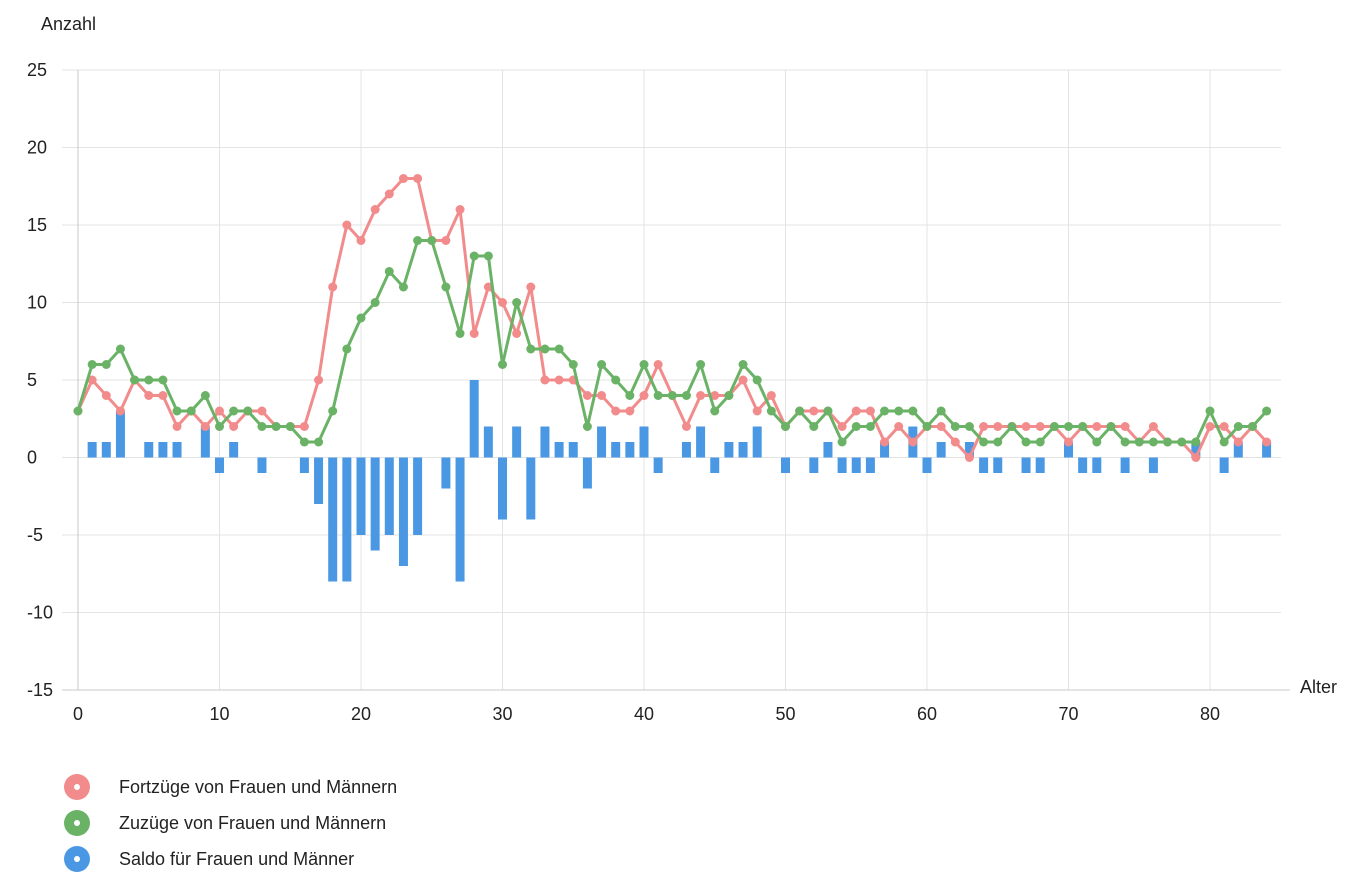  What do you see at coordinates (35, 535) in the screenshot?
I see `y-tick-label: -5` at bounding box center [35, 535].